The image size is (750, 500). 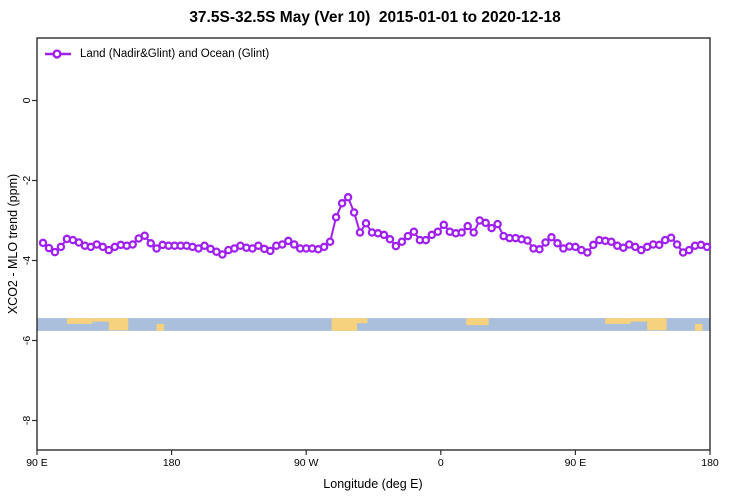 I want to click on x-axis-ticks: 90 E 180 90 W 0 90 E 180, so click(x=372, y=459).